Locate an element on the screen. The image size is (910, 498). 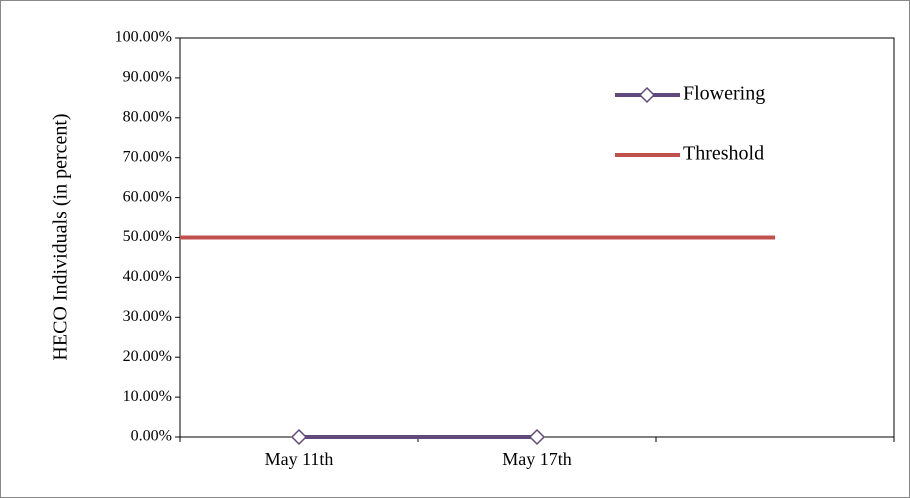
y-tick-label: 60.00% is located at coordinates (147, 196).